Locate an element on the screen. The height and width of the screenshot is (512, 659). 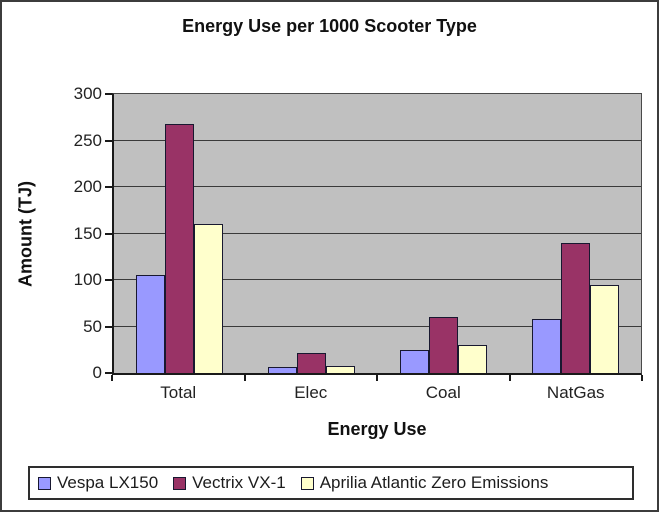
bar-aprilia-atlantic-zero-emissions-natgas is located at coordinates (604, 328).